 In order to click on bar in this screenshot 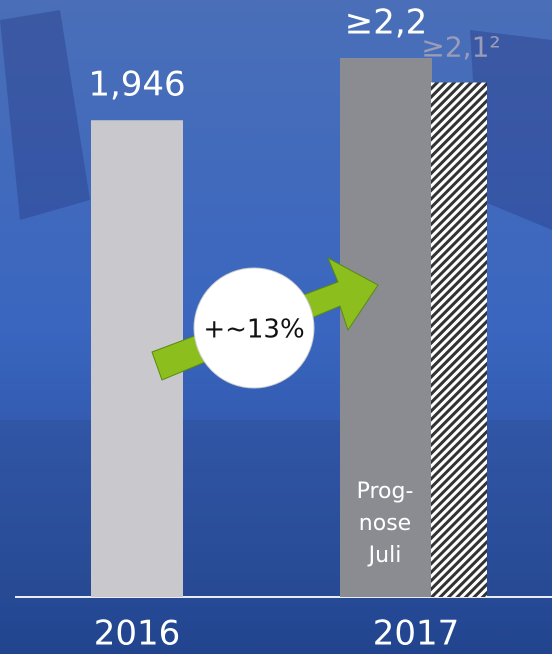, I will do `click(386, 327)`.